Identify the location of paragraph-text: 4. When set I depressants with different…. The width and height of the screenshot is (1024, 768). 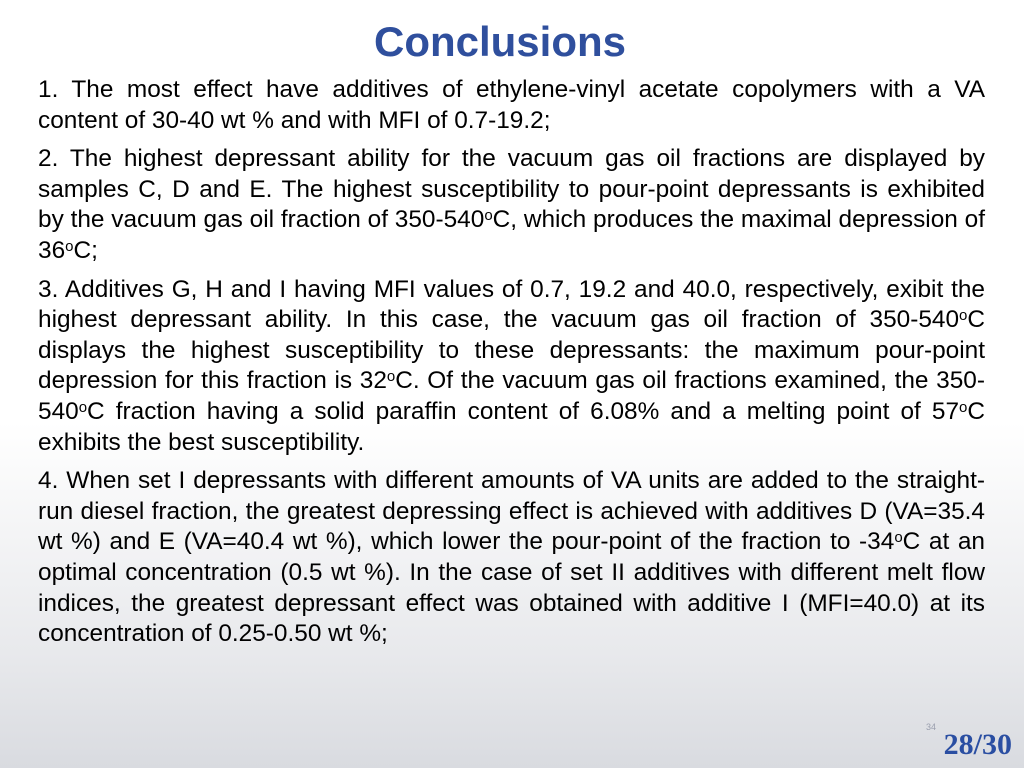
(511, 511).